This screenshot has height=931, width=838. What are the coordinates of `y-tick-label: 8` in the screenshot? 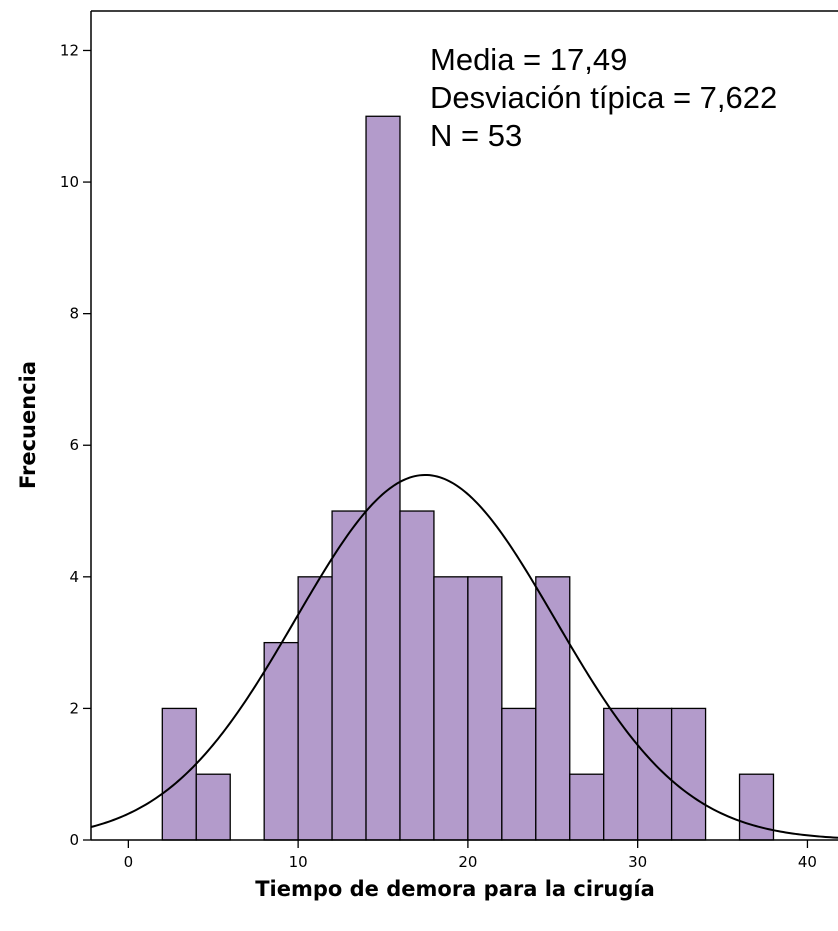 It's located at (74, 314).